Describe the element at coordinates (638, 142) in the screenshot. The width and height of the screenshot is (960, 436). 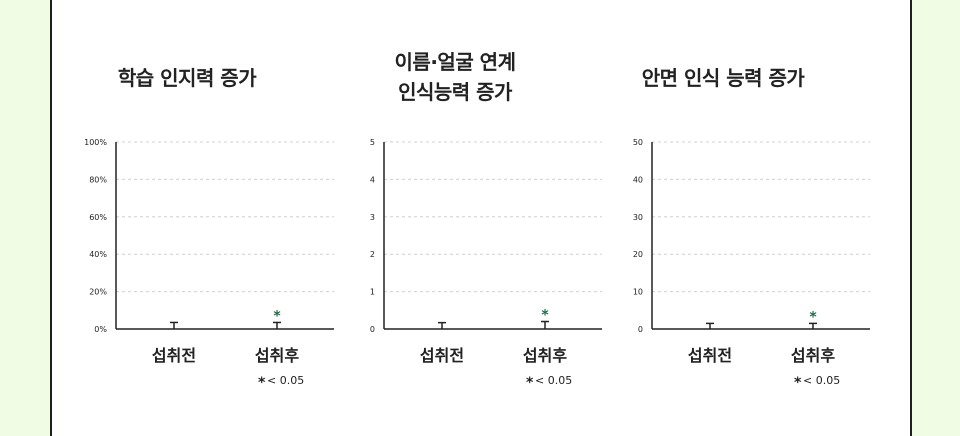
I see `y-tick-label: 50` at that location.